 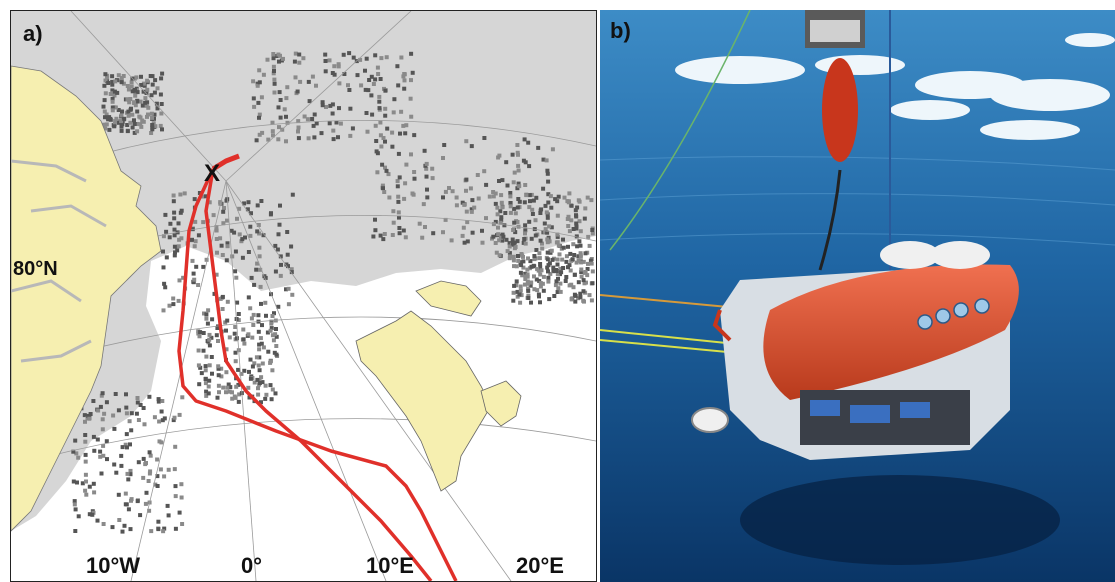 I want to click on lon-label-10w: 10°W, so click(x=113, y=565).